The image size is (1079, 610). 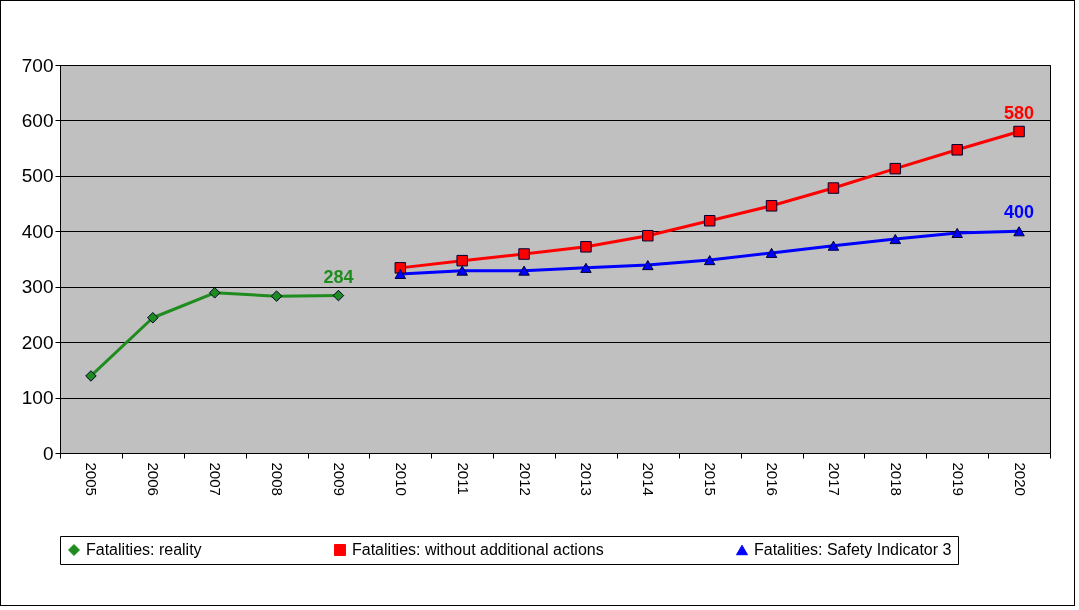 I want to click on x-tick-label: 2014, so click(x=649, y=479).